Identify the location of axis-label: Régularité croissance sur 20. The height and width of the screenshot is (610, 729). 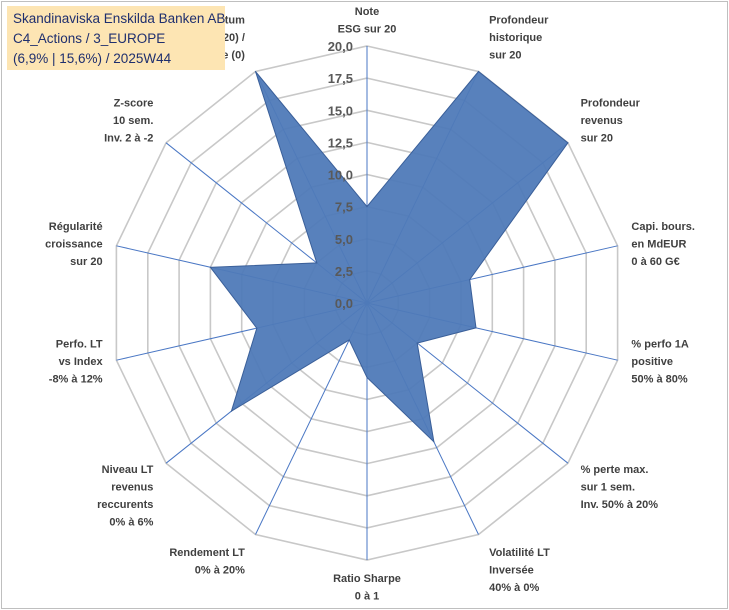
(73, 244).